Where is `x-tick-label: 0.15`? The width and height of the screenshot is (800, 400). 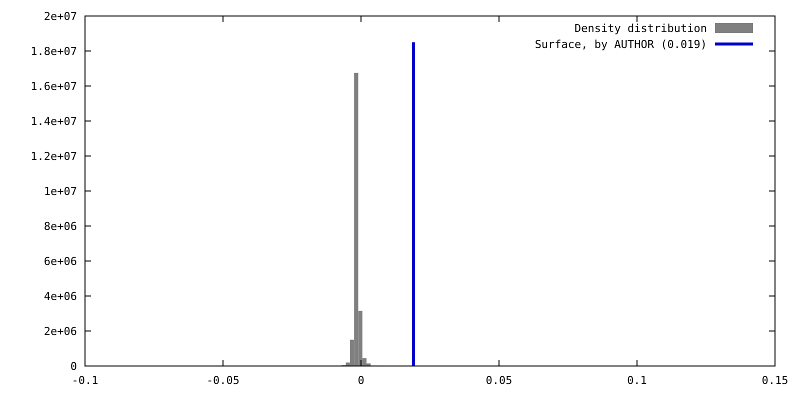
x-tick-label: 0.15 is located at coordinates (775, 380).